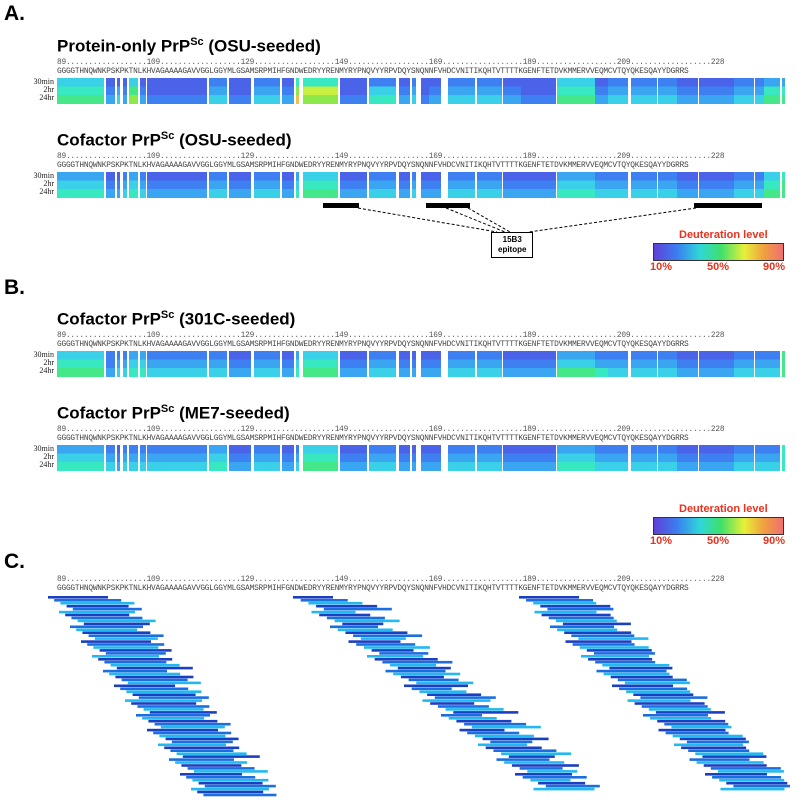 Image resolution: width=798 pixels, height=800 pixels. Describe the element at coordinates (48, 362) in the screenshot. I see `time-label: 2hr` at that location.